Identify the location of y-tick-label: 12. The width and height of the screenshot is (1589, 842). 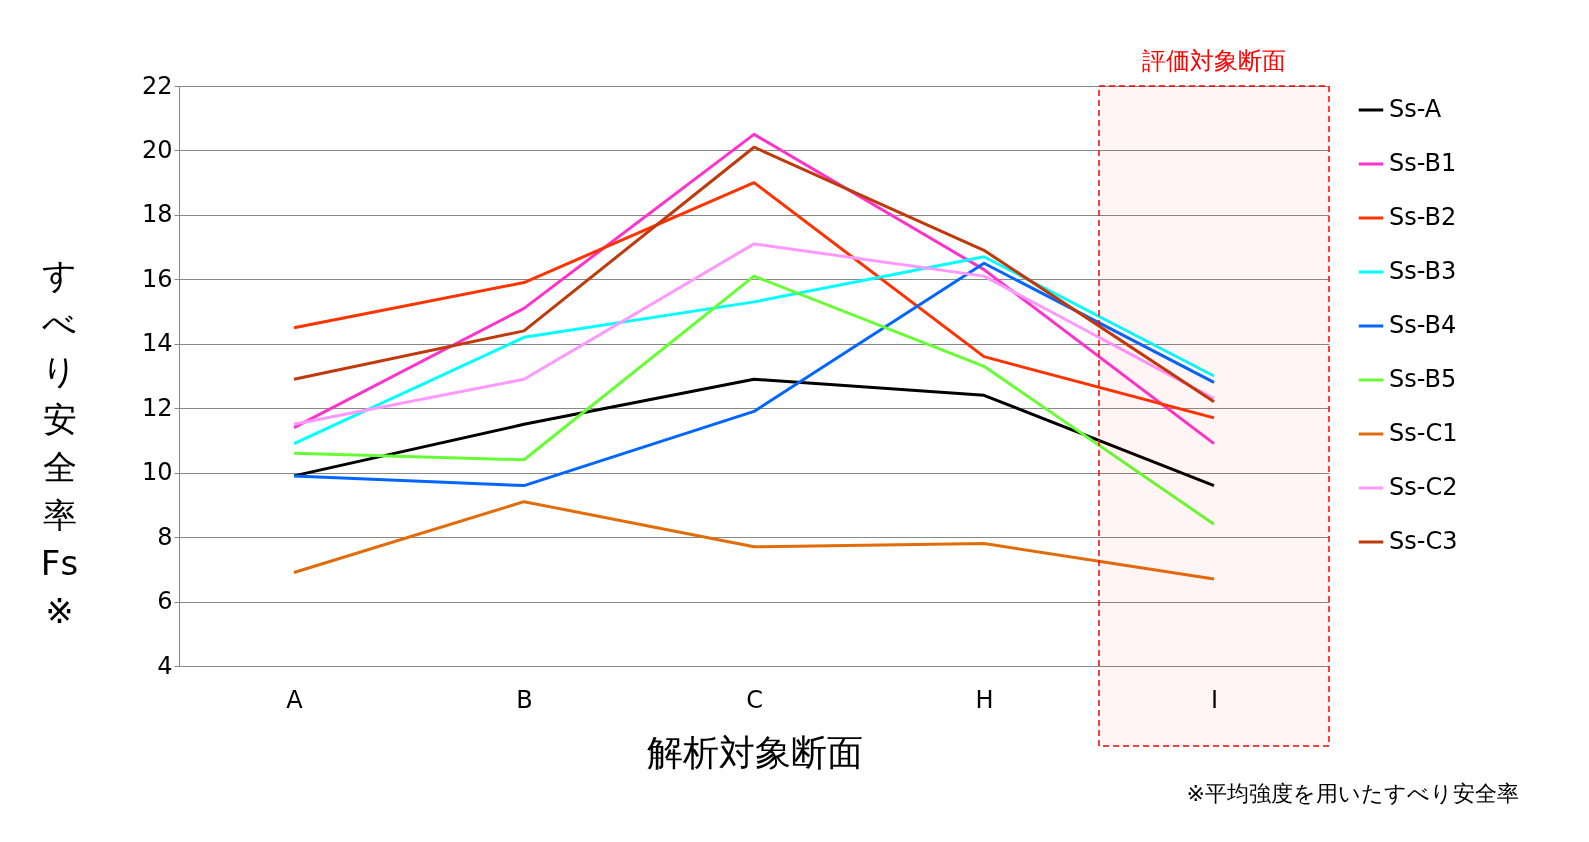
(157, 407).